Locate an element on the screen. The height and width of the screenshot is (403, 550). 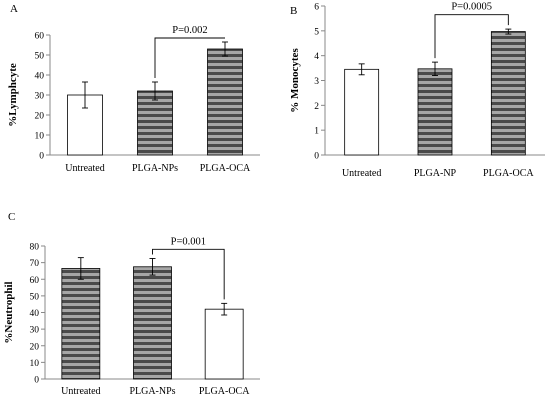
y-tick-label: 1 is located at coordinates (316, 132).